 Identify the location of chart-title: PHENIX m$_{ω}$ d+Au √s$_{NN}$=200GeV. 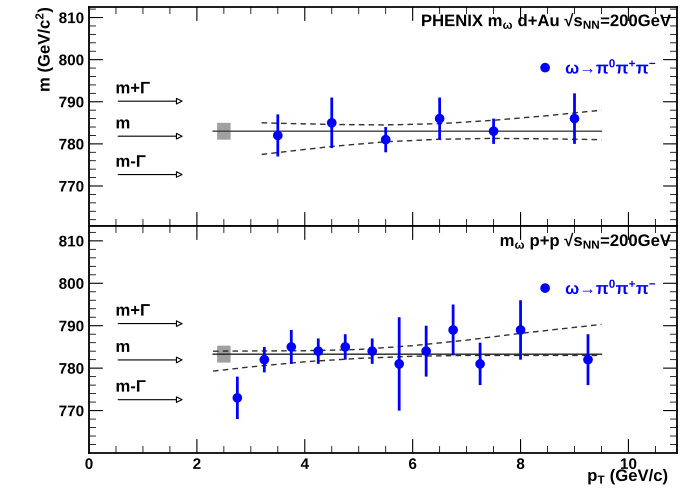
(546, 20).